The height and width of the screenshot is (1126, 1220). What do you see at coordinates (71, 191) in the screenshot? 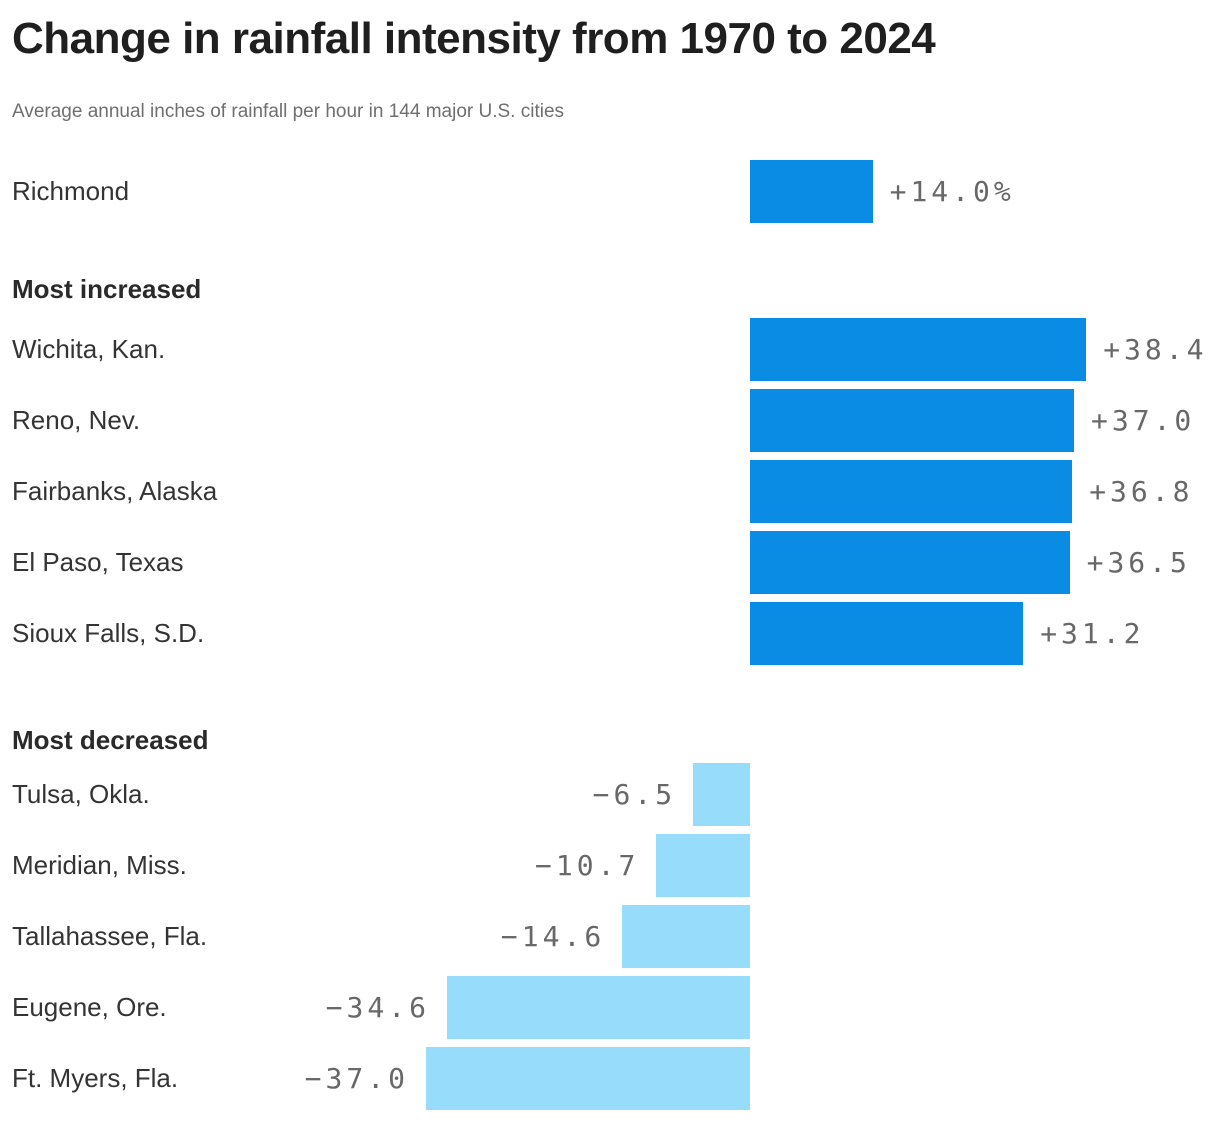
I see `bar-label: Richmond` at bounding box center [71, 191].